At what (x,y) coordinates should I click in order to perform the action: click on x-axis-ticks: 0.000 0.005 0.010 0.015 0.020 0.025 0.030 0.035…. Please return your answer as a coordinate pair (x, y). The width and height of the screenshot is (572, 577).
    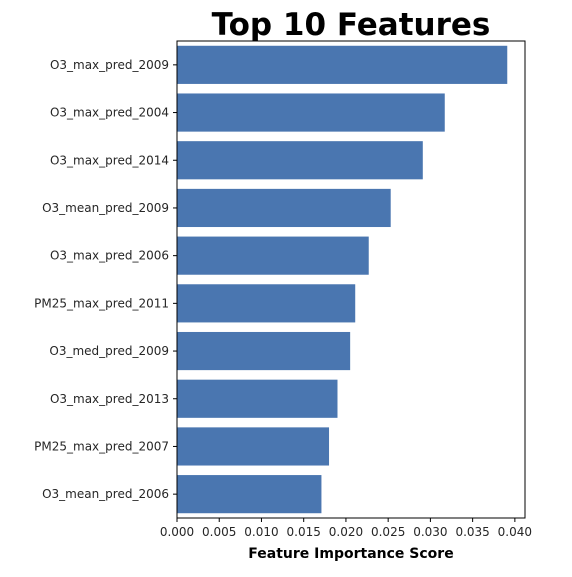
    Looking at the image, I should click on (346, 528).